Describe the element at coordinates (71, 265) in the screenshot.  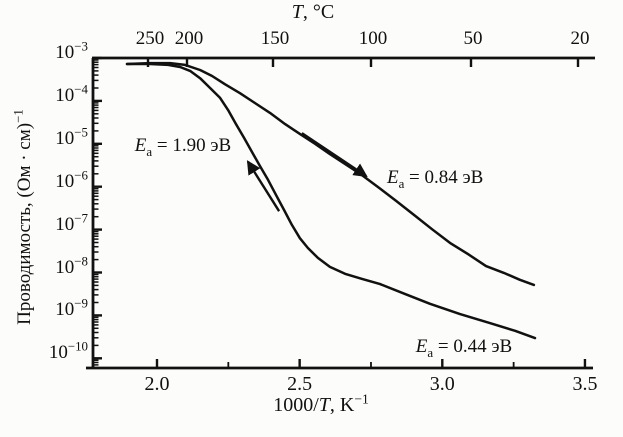
I see `y-tick-label-1e-8: 10⁻⁸` at that location.